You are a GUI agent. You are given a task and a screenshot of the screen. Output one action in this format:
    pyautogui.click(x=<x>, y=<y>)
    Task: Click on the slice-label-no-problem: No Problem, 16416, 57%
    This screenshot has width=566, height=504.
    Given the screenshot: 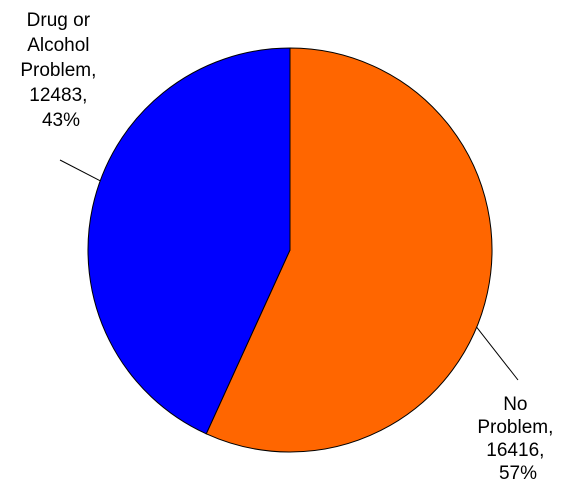 What is the action you would take?
    pyautogui.click(x=517, y=439)
    